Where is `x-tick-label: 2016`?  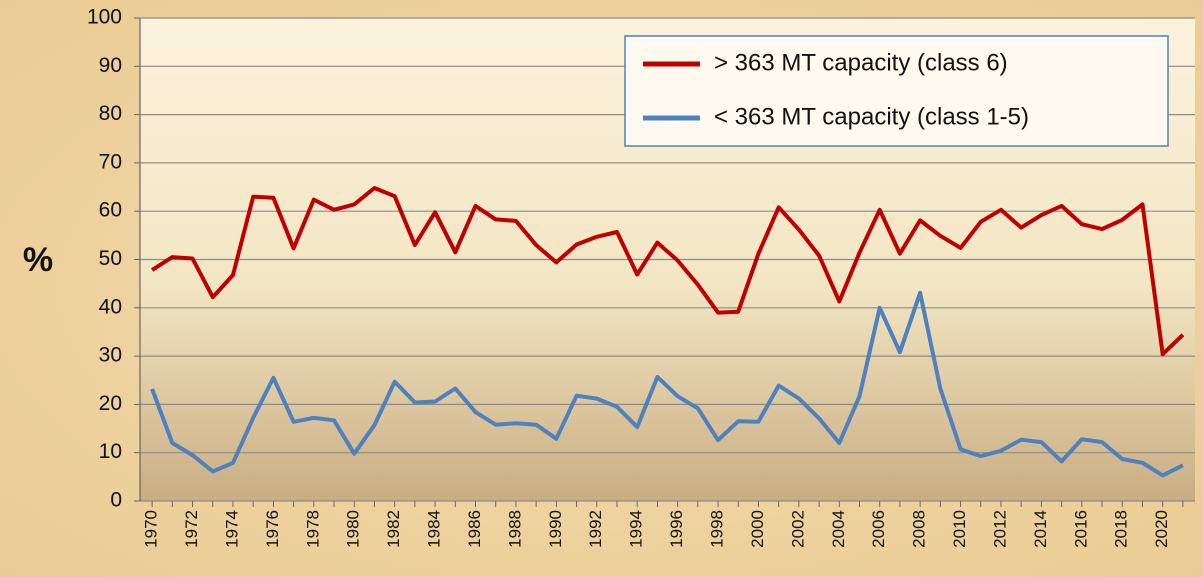
x-tick-label: 2016 is located at coordinates (1080, 529).